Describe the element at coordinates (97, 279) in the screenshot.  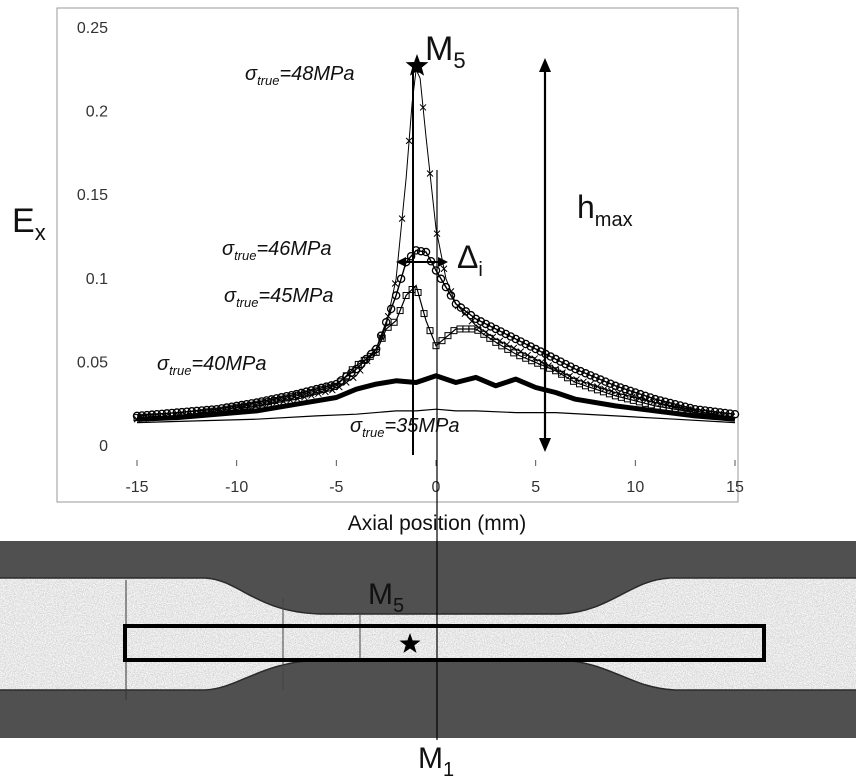
I see `y-tick-label: 0.1` at that location.